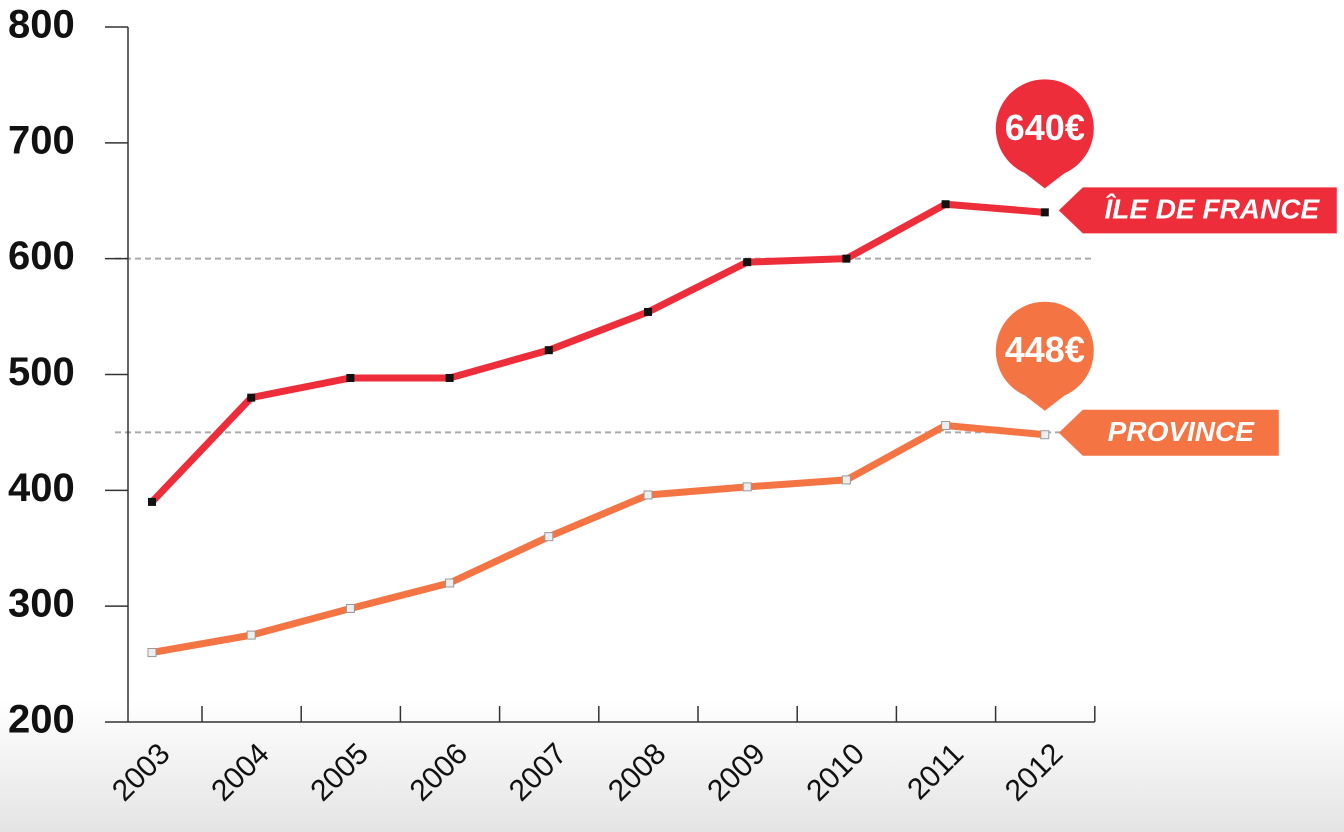 The width and height of the screenshot is (1344, 832). I want to click on y-tick-label: 200, so click(41, 720).